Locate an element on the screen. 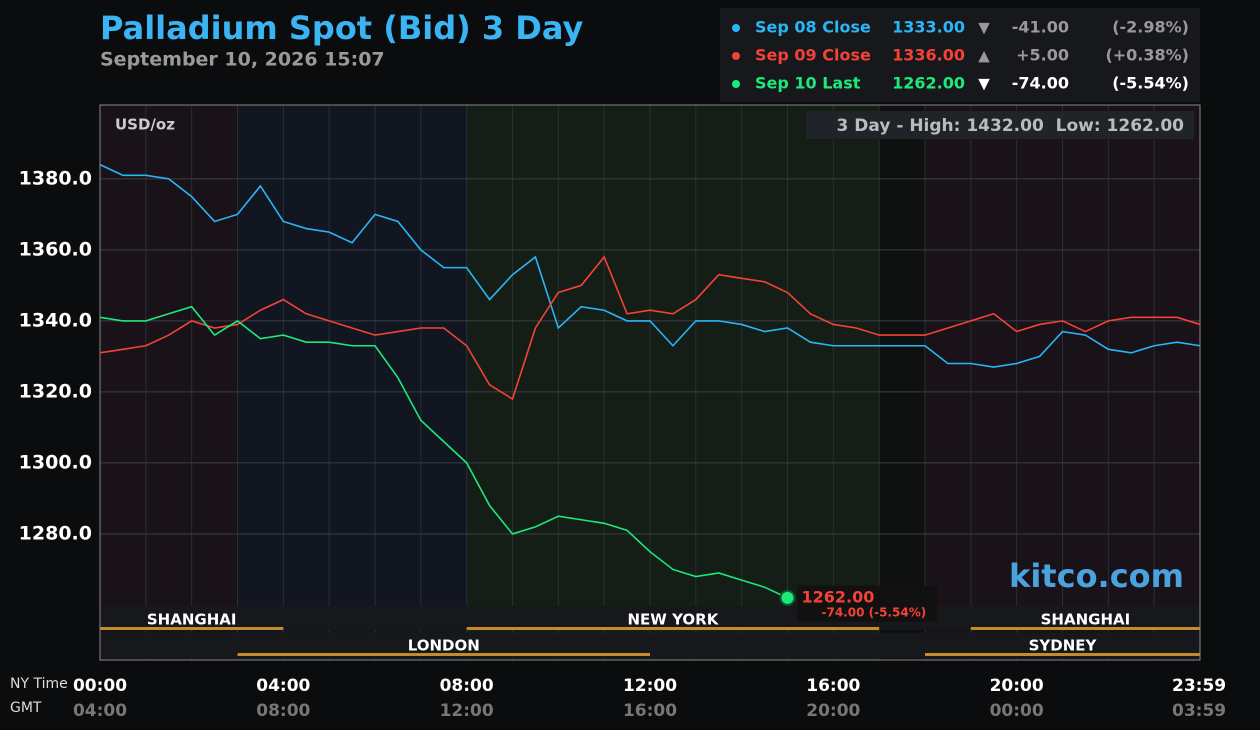  range-note: 3 Day - High: 1432.00 Low: 1262.00 is located at coordinates (1011, 126).